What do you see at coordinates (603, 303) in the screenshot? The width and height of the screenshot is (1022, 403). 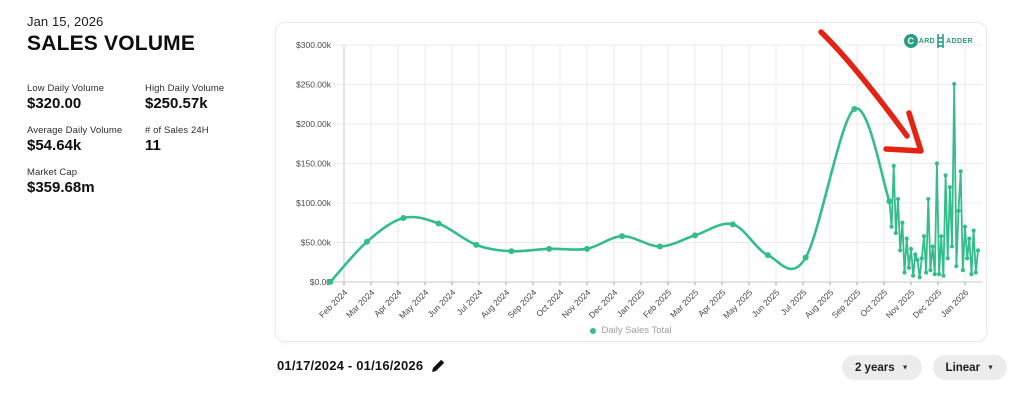 I see `svg-text: Dec 2024` at bounding box center [603, 303].